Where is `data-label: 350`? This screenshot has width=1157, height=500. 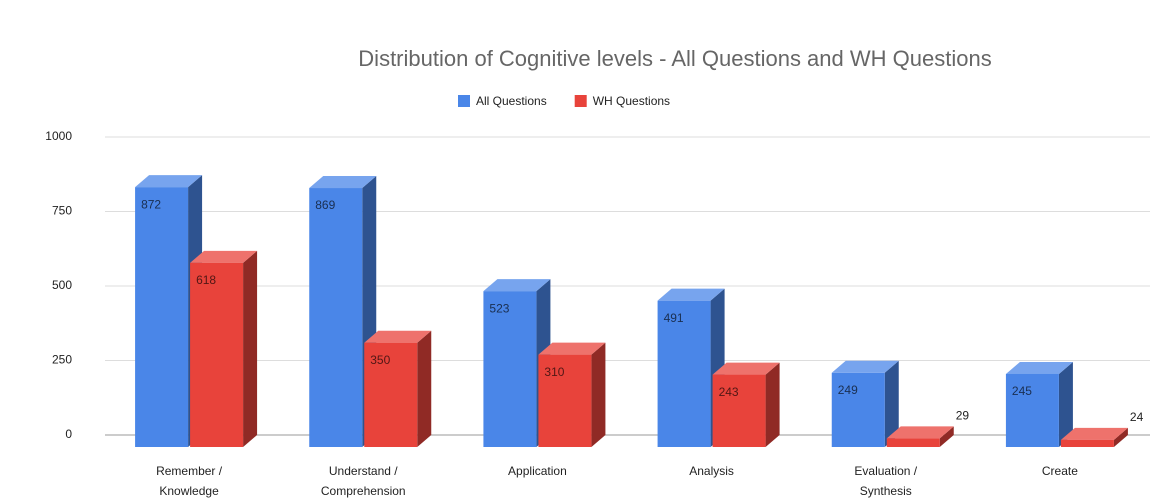 data-label: 350 is located at coordinates (380, 360).